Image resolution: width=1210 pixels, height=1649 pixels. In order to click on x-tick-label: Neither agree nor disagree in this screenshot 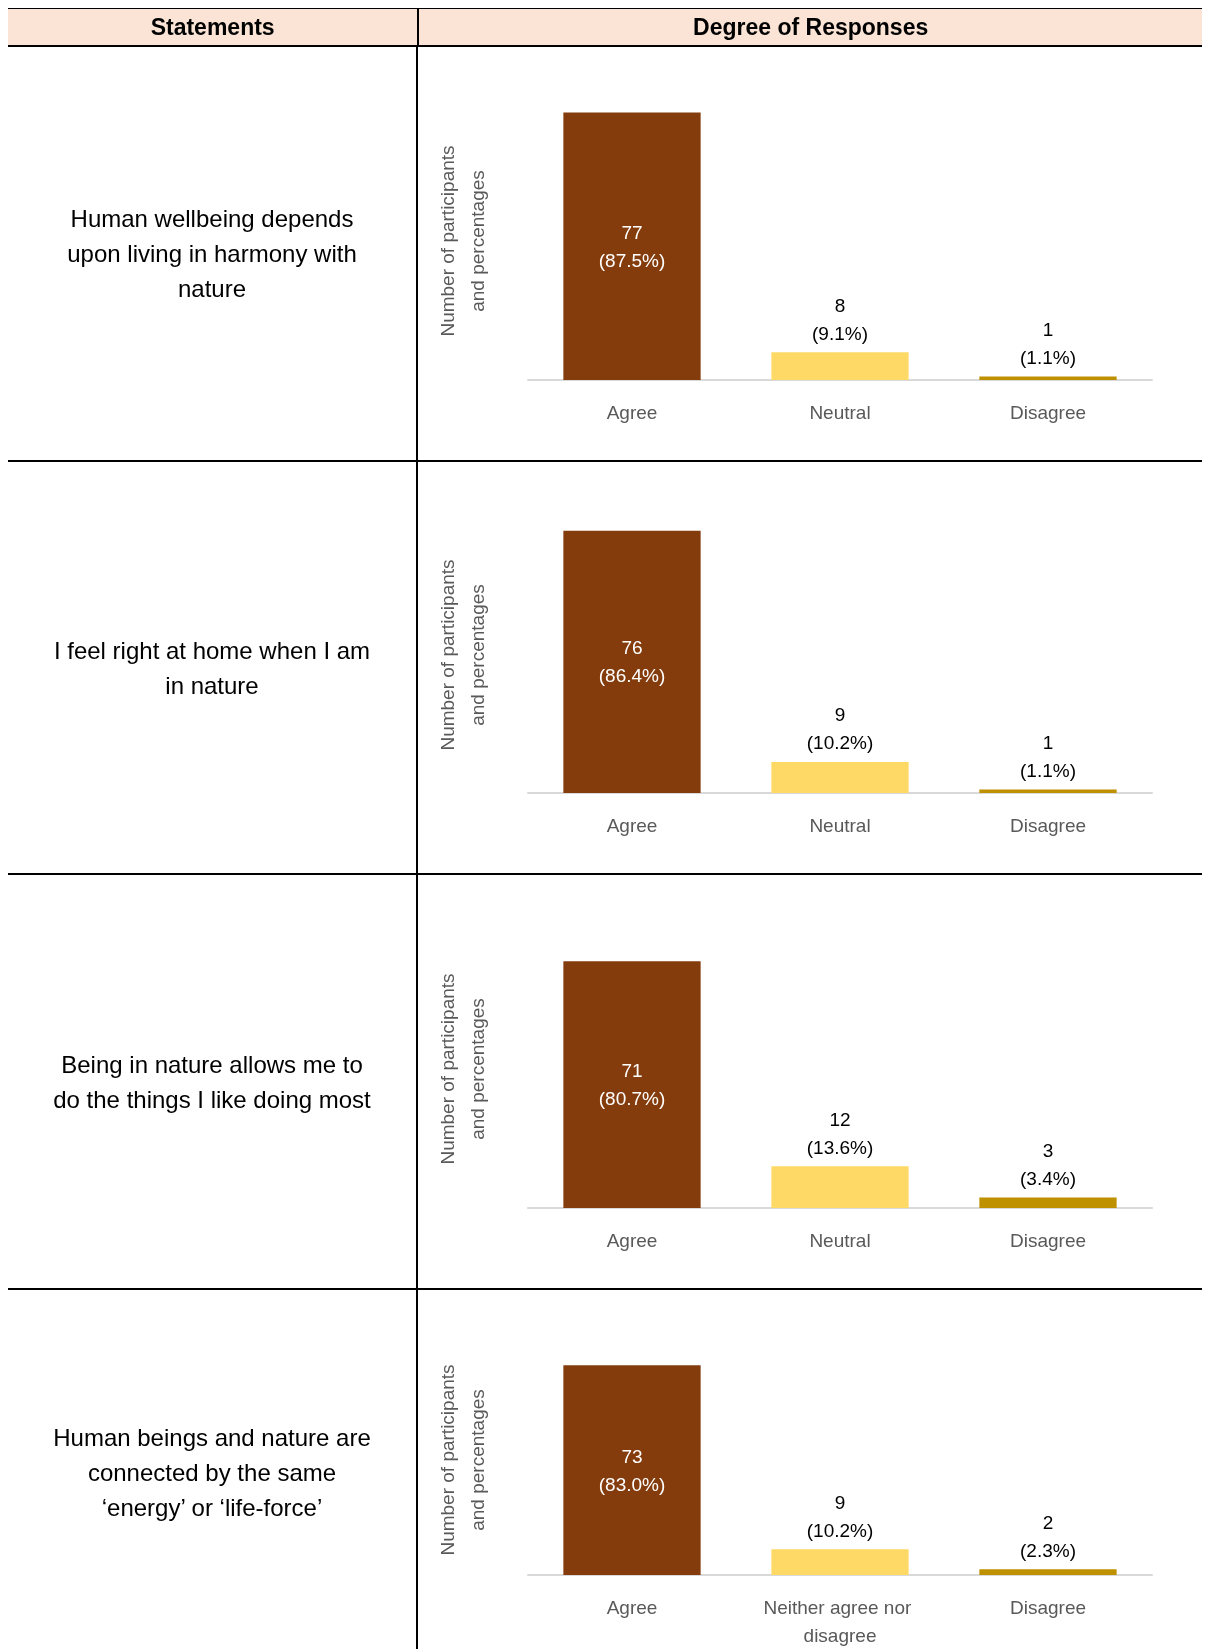, I will do `click(840, 1621)`.